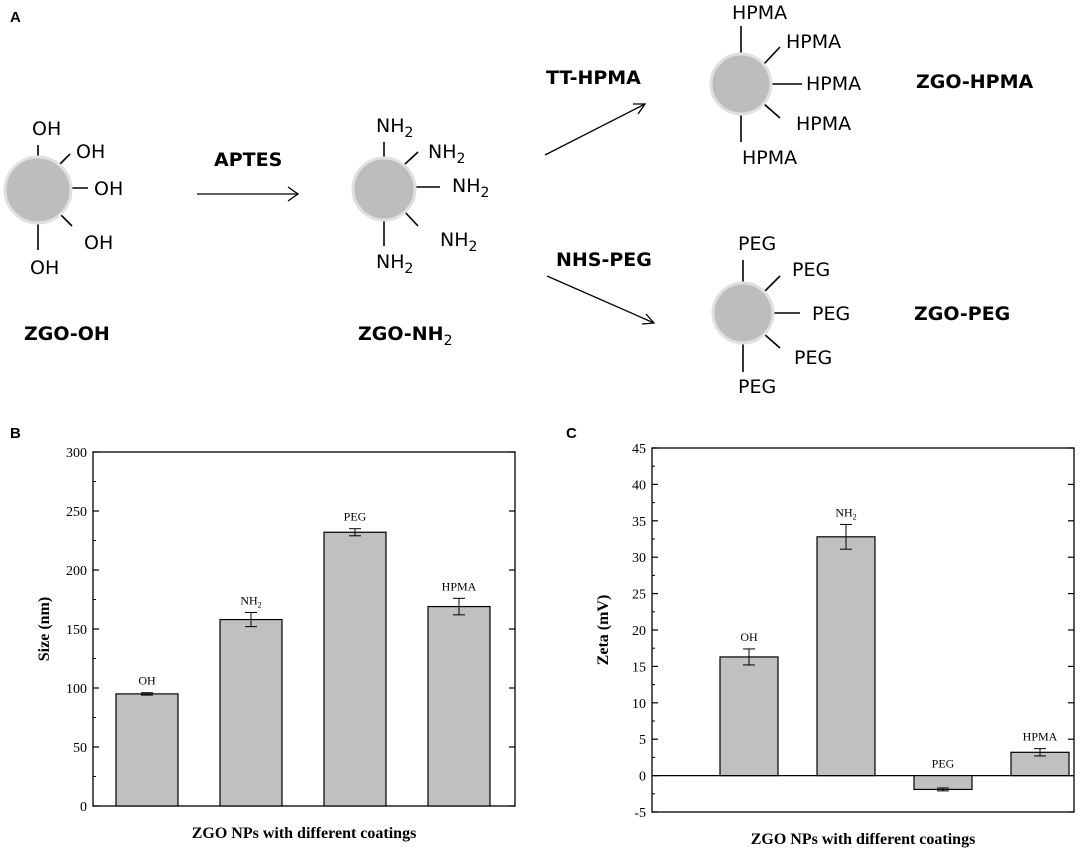 The height and width of the screenshot is (851, 1084). What do you see at coordinates (76, 689) in the screenshot?
I see `y-tick-label: 100` at bounding box center [76, 689].